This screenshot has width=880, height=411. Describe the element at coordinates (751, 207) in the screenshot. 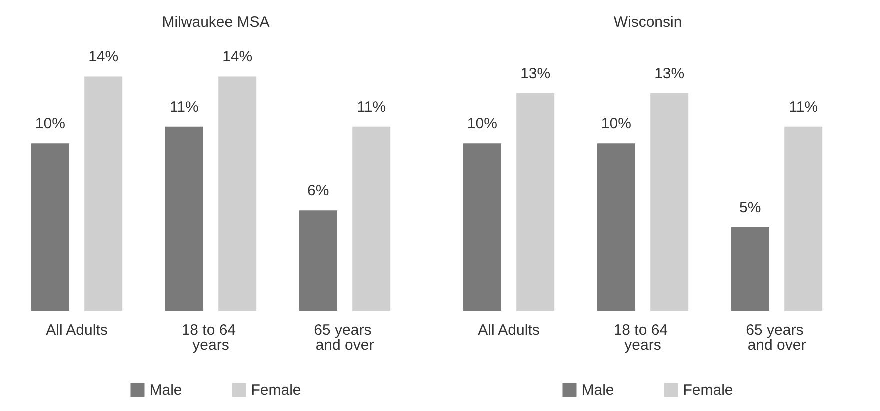

I see `data-label: 5%` at that location.